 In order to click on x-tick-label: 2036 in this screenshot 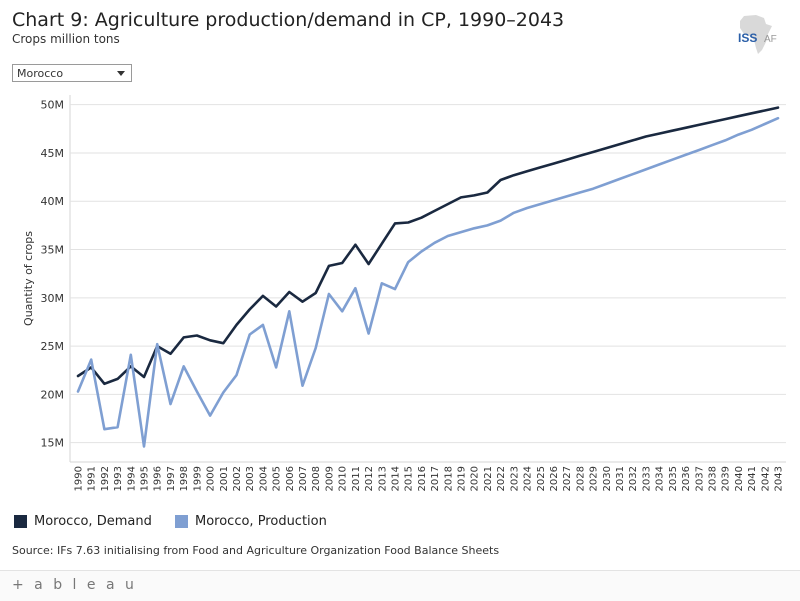, I will do `click(686, 478)`.